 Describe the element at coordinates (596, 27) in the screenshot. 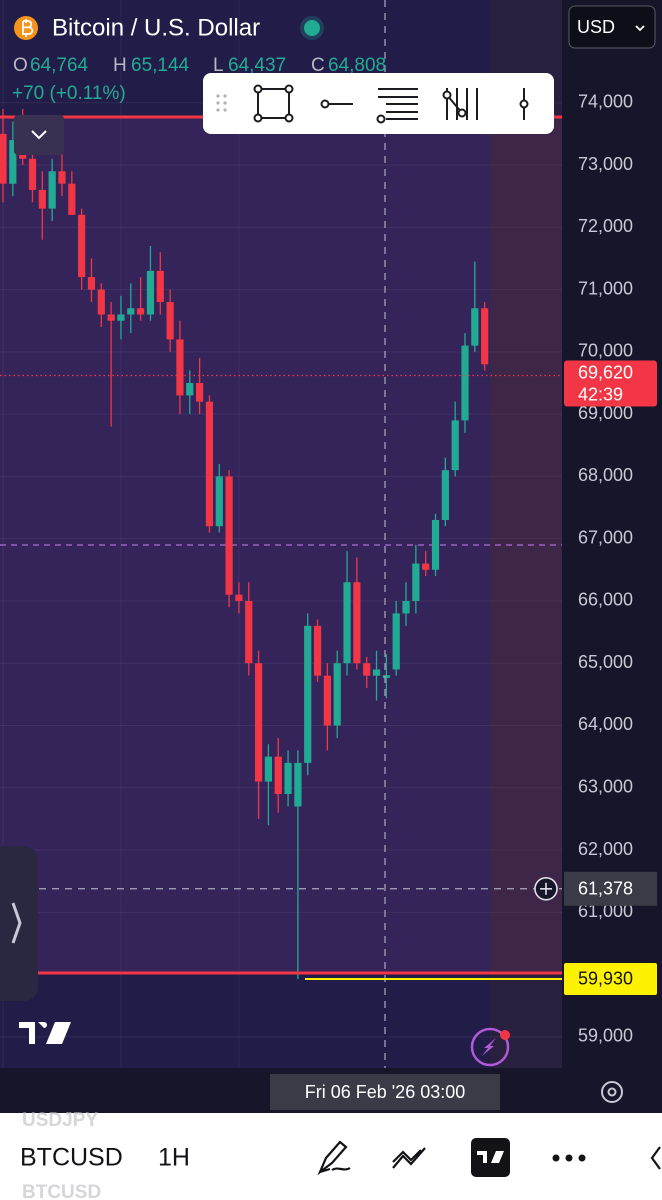

I see `currency: USD` at that location.